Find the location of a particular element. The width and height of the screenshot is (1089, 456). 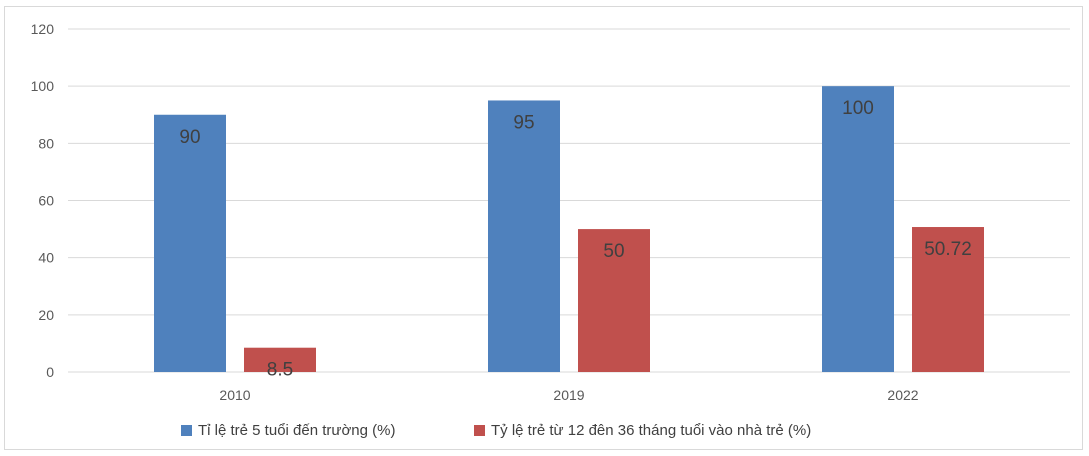

x-tick-label: 2019 is located at coordinates (568, 395).